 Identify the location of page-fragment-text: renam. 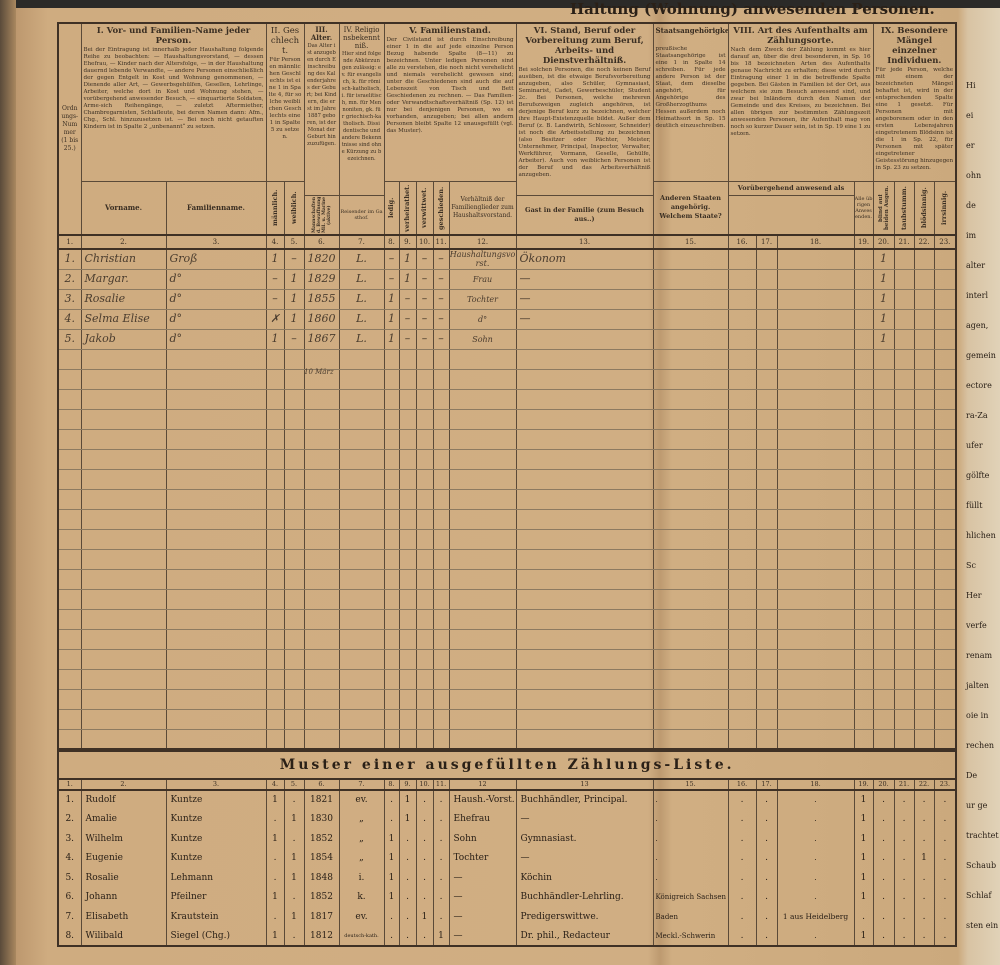
(979, 655).